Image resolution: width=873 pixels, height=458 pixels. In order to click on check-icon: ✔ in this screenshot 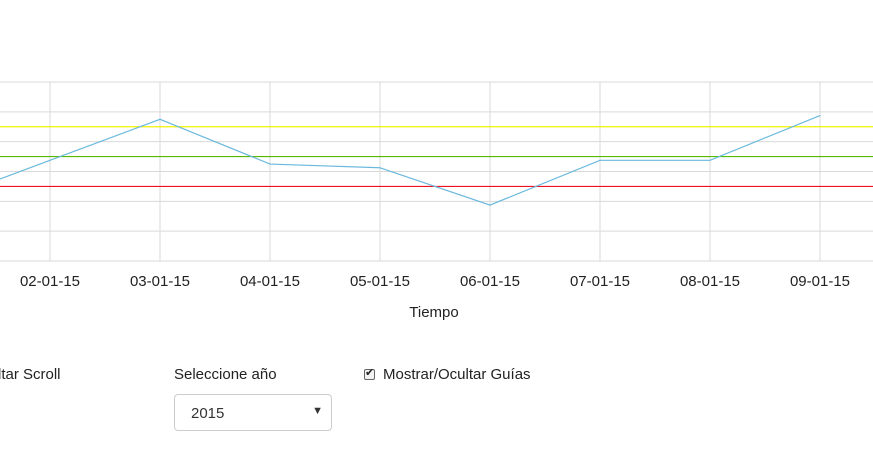, I will do `click(370, 373)`.